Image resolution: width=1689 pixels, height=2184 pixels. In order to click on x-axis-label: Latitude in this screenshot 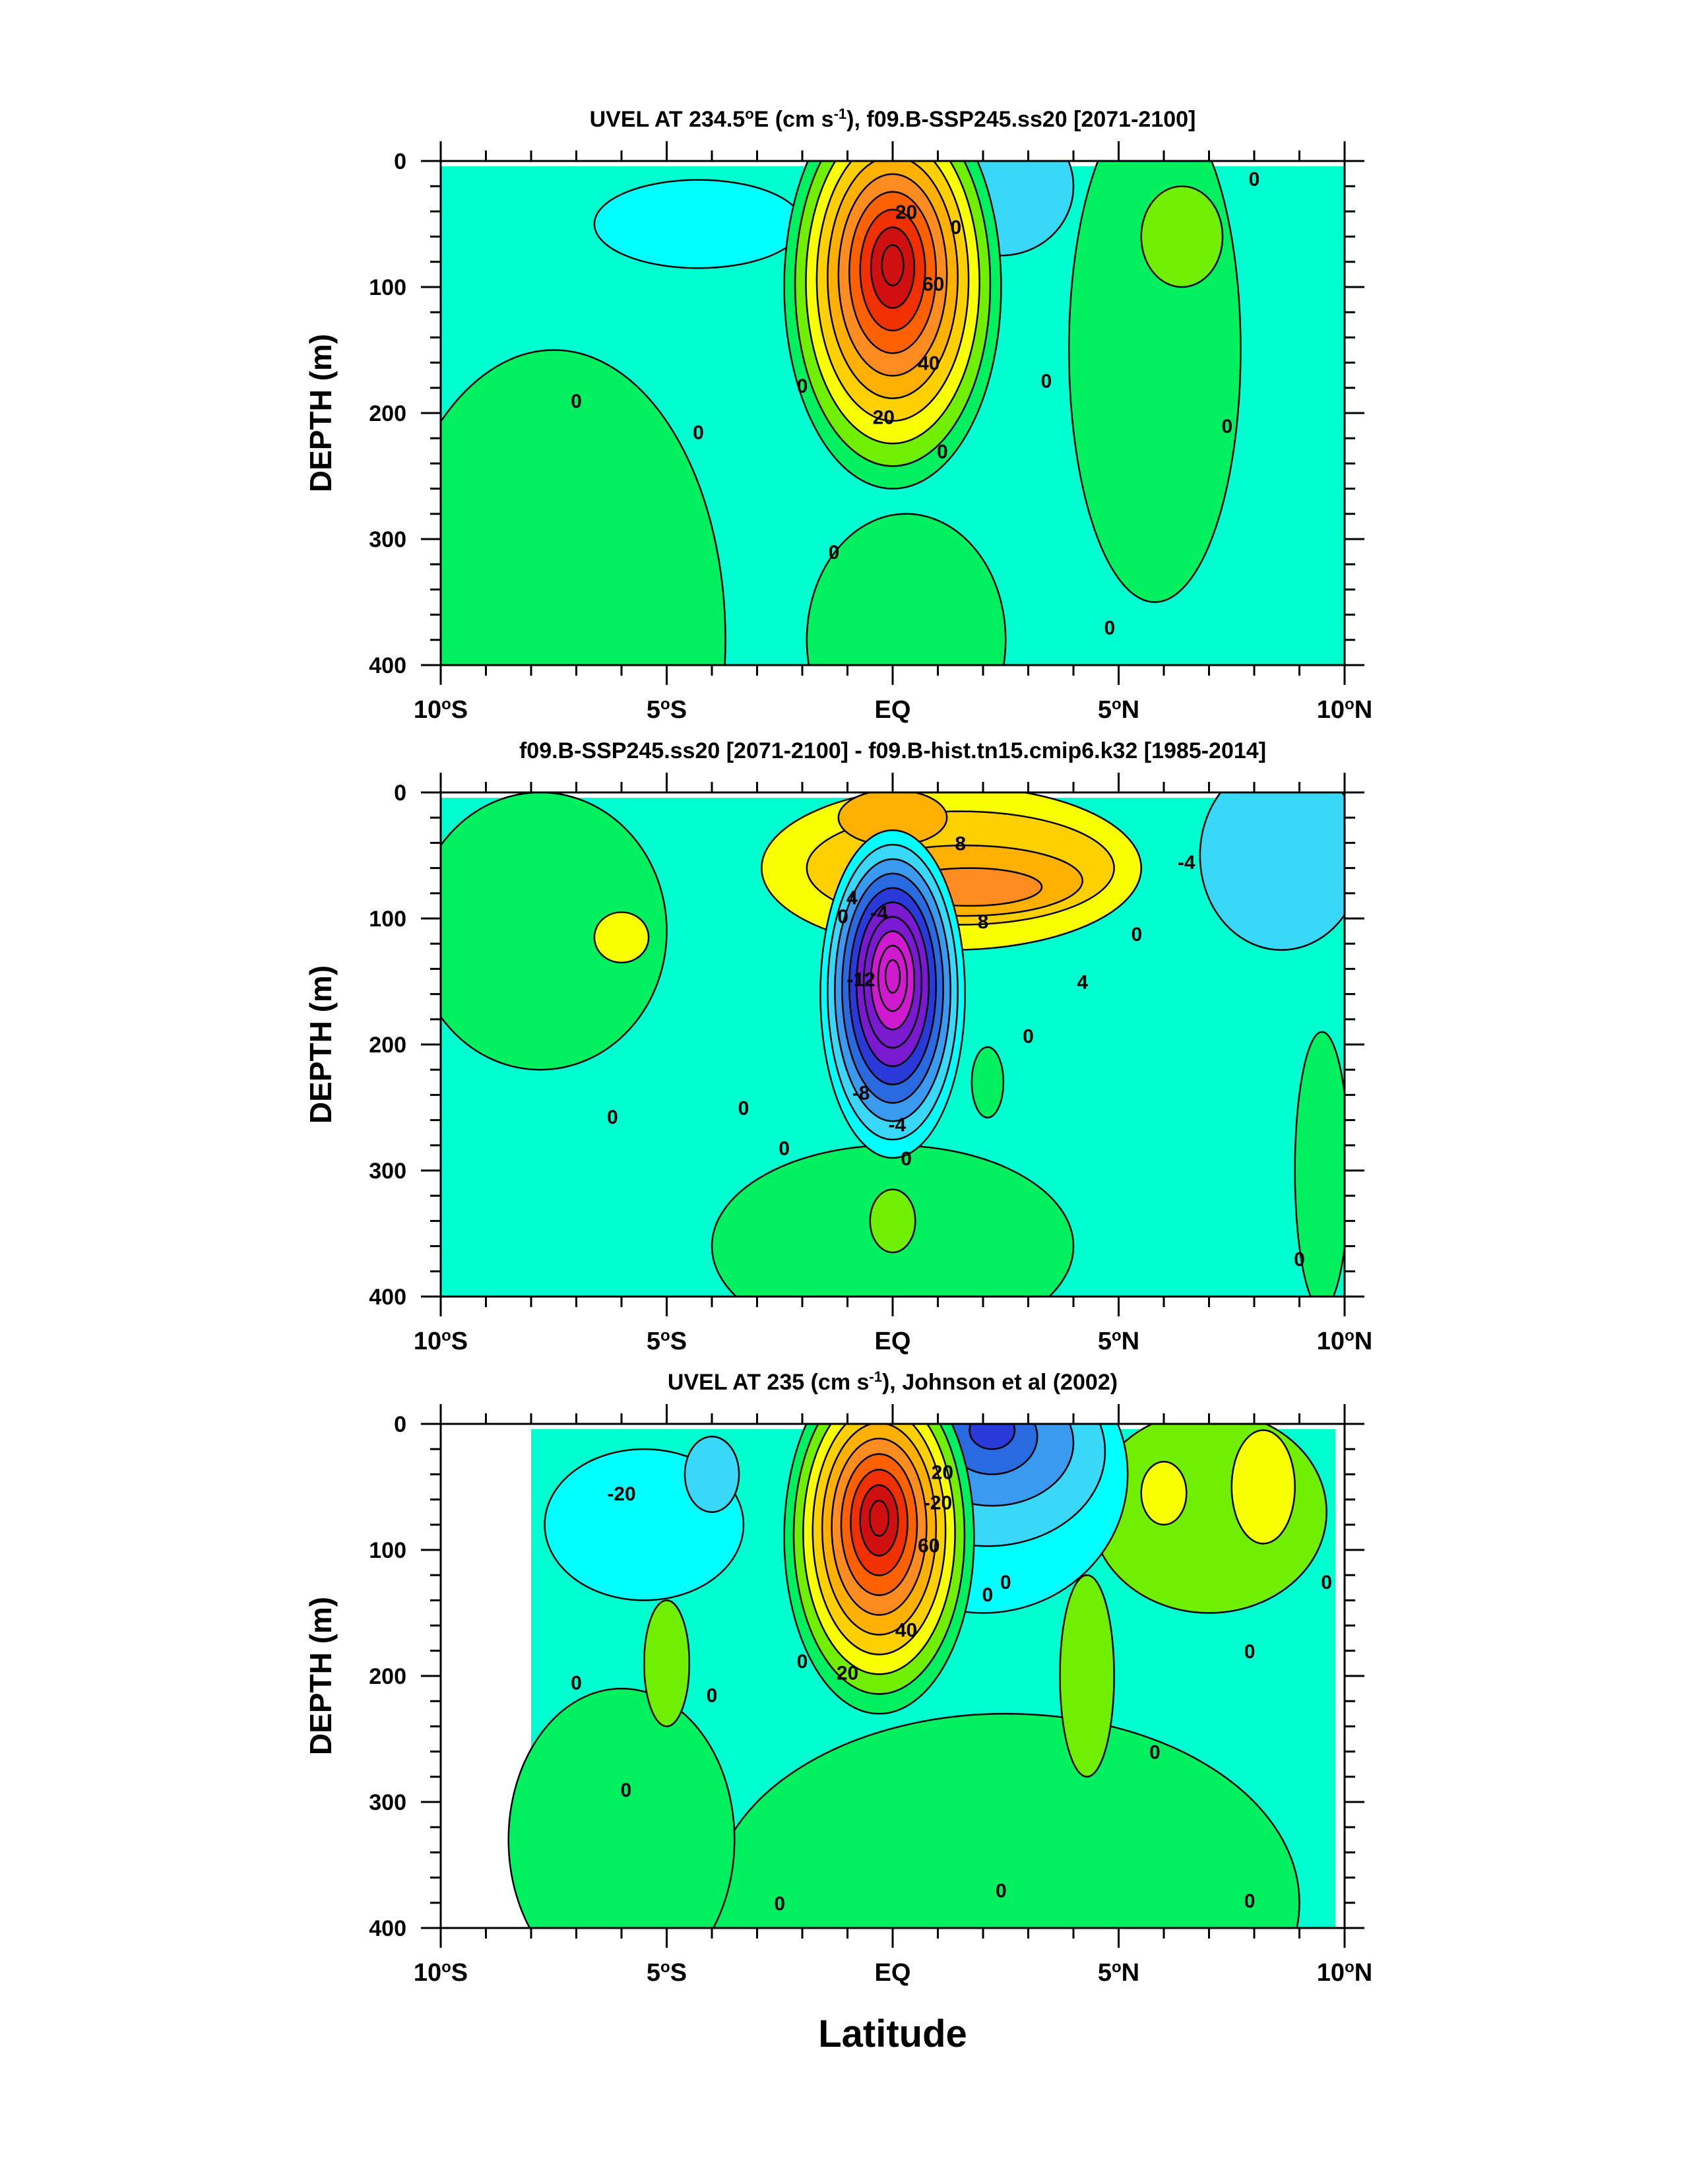, I will do `click(892, 2033)`.